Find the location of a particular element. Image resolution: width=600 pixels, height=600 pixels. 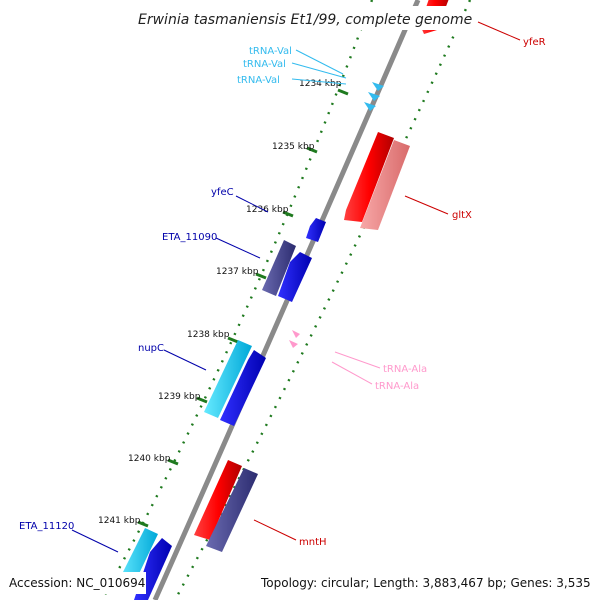

topology-background is located at coordinates (427, 583).